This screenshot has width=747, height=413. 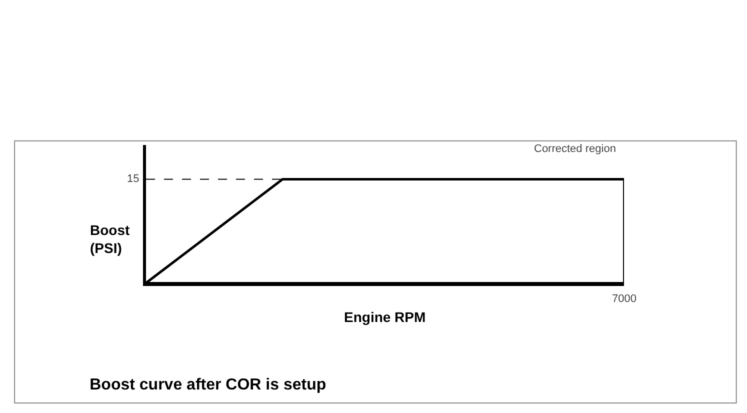 What do you see at coordinates (575, 149) in the screenshot?
I see `band-label: Corrected region` at bounding box center [575, 149].